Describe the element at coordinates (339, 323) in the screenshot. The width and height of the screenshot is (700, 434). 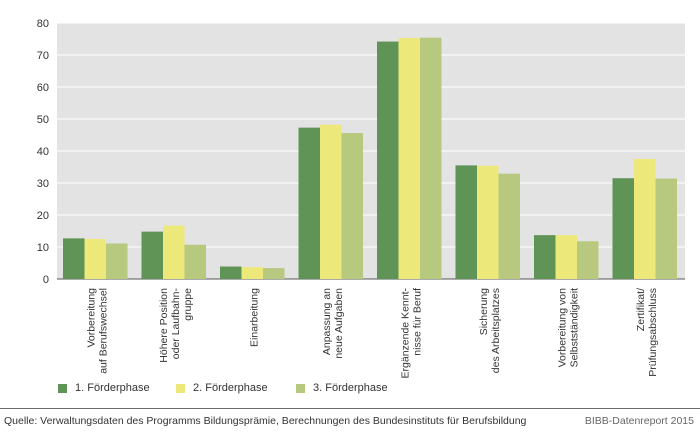
I see `category-label: neue Aufgaben` at that location.